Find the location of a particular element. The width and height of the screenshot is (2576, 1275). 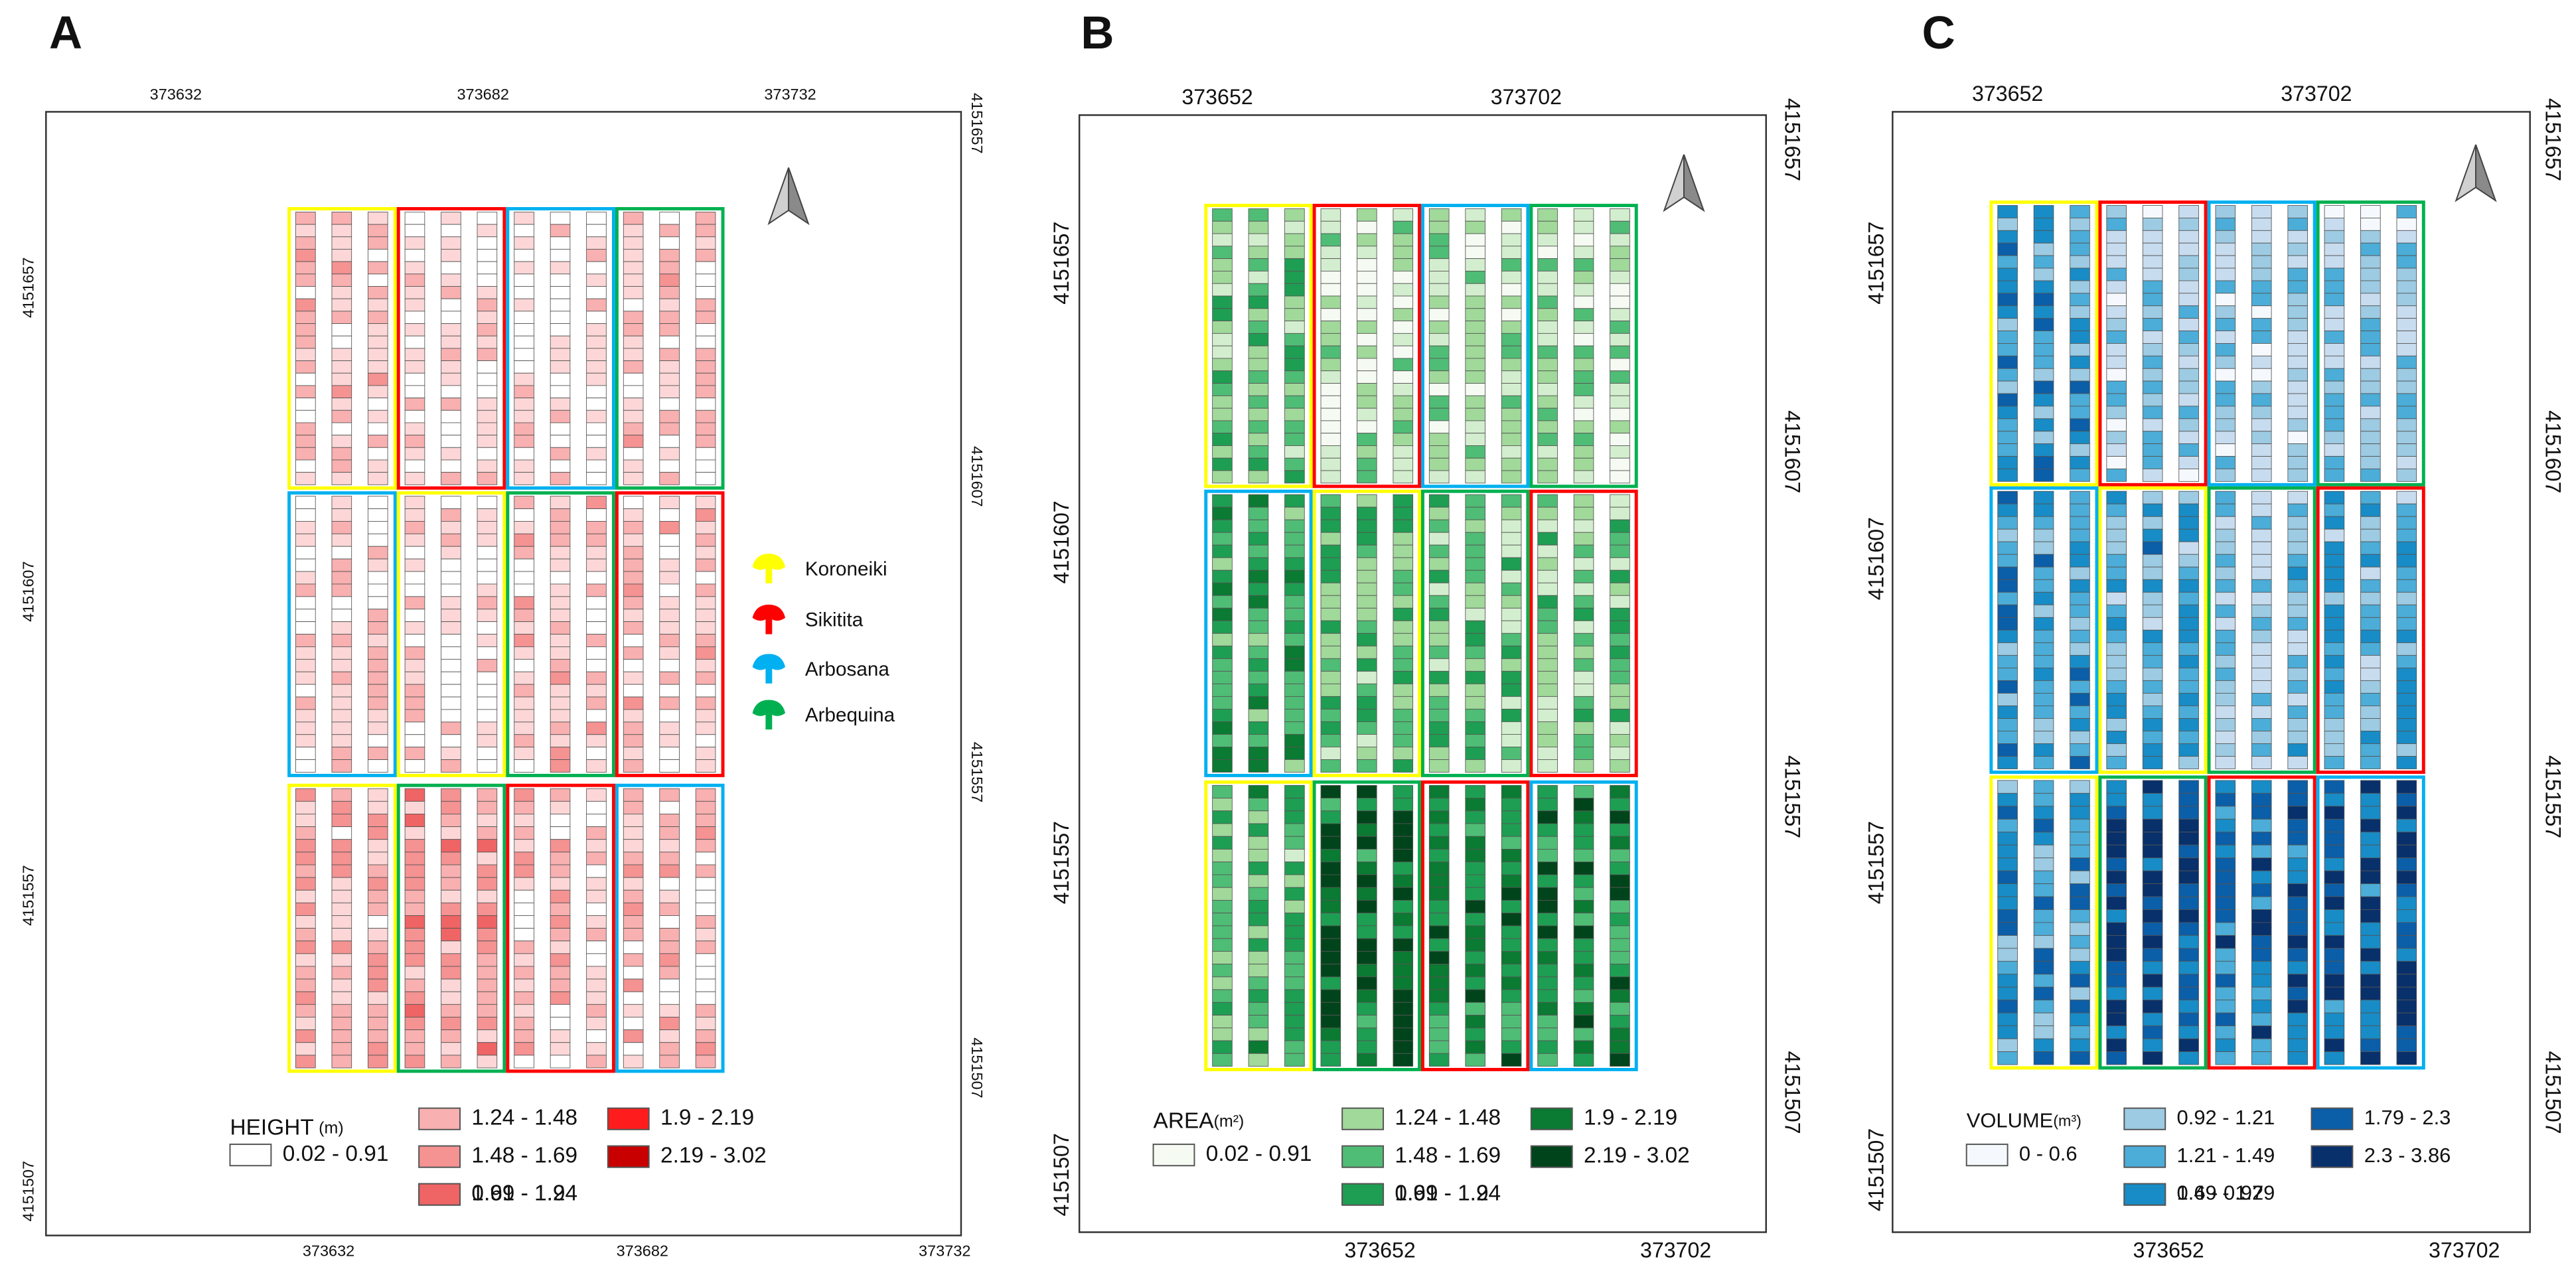

tree-icon is located at coordinates (769, 715).